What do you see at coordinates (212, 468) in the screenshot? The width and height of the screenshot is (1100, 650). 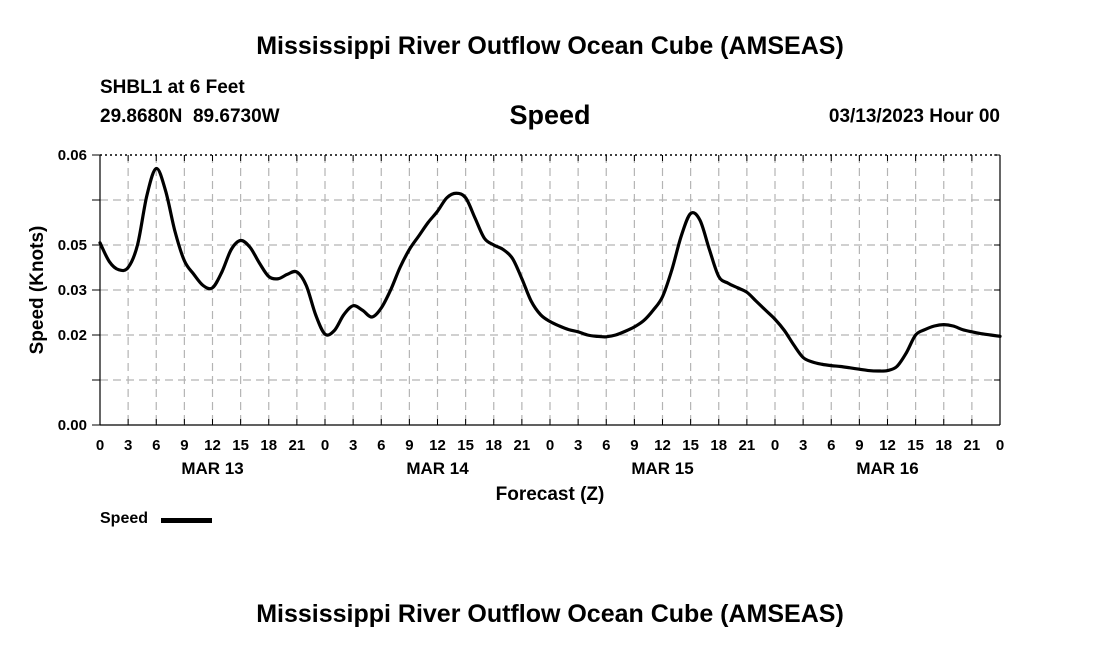 I see `day-label: MAR 13` at bounding box center [212, 468].